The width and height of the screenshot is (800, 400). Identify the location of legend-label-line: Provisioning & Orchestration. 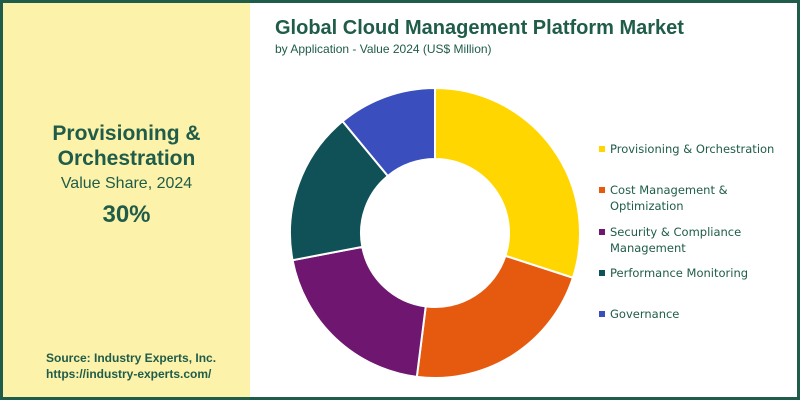
(692, 149).